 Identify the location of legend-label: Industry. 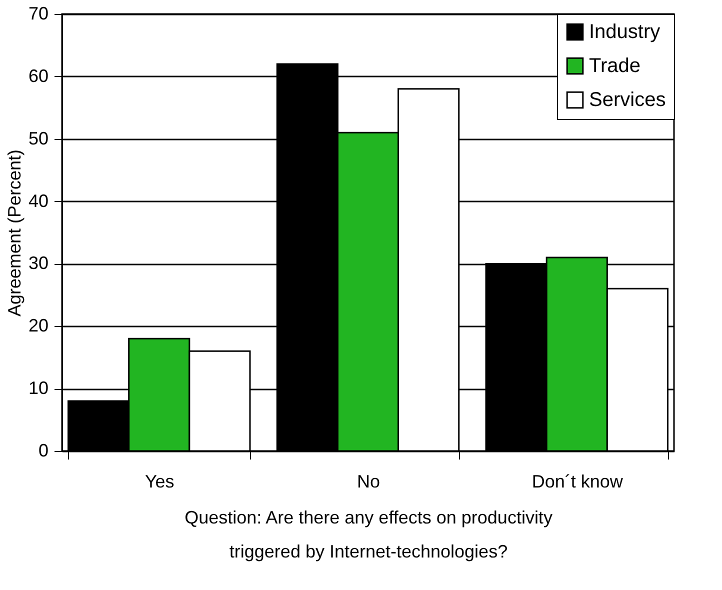
(624, 32).